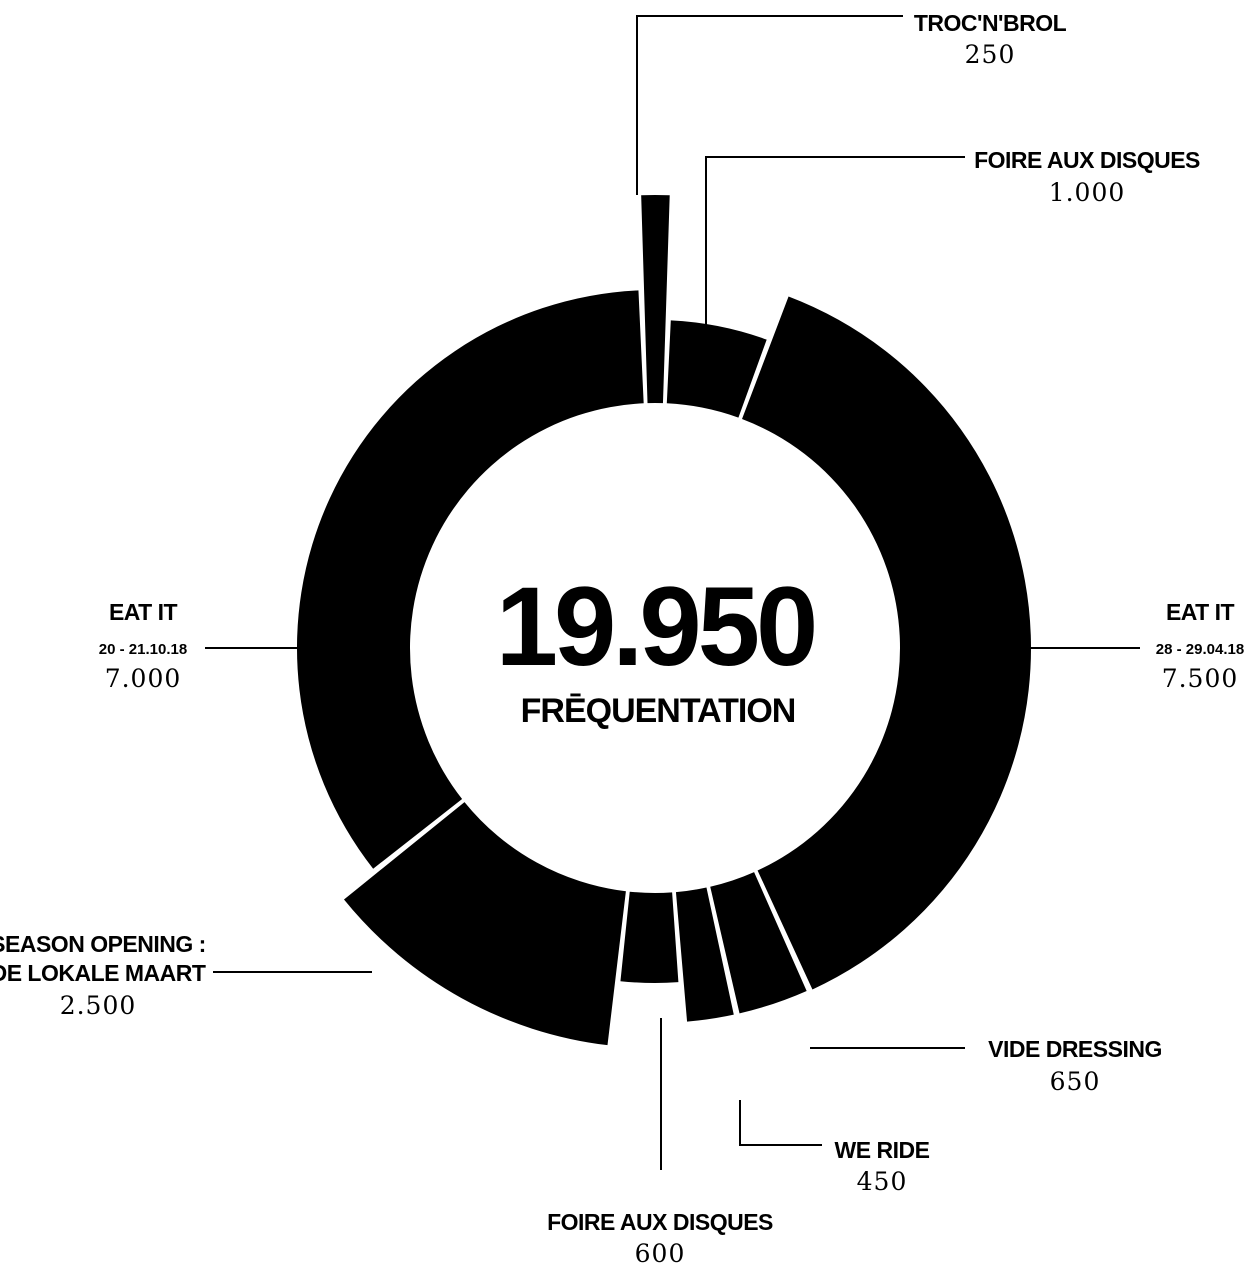 The image size is (1255, 1268). What do you see at coordinates (103, 973) in the screenshot?
I see `label-name-line2-season-opening: DE LOKALE MAART` at bounding box center [103, 973].